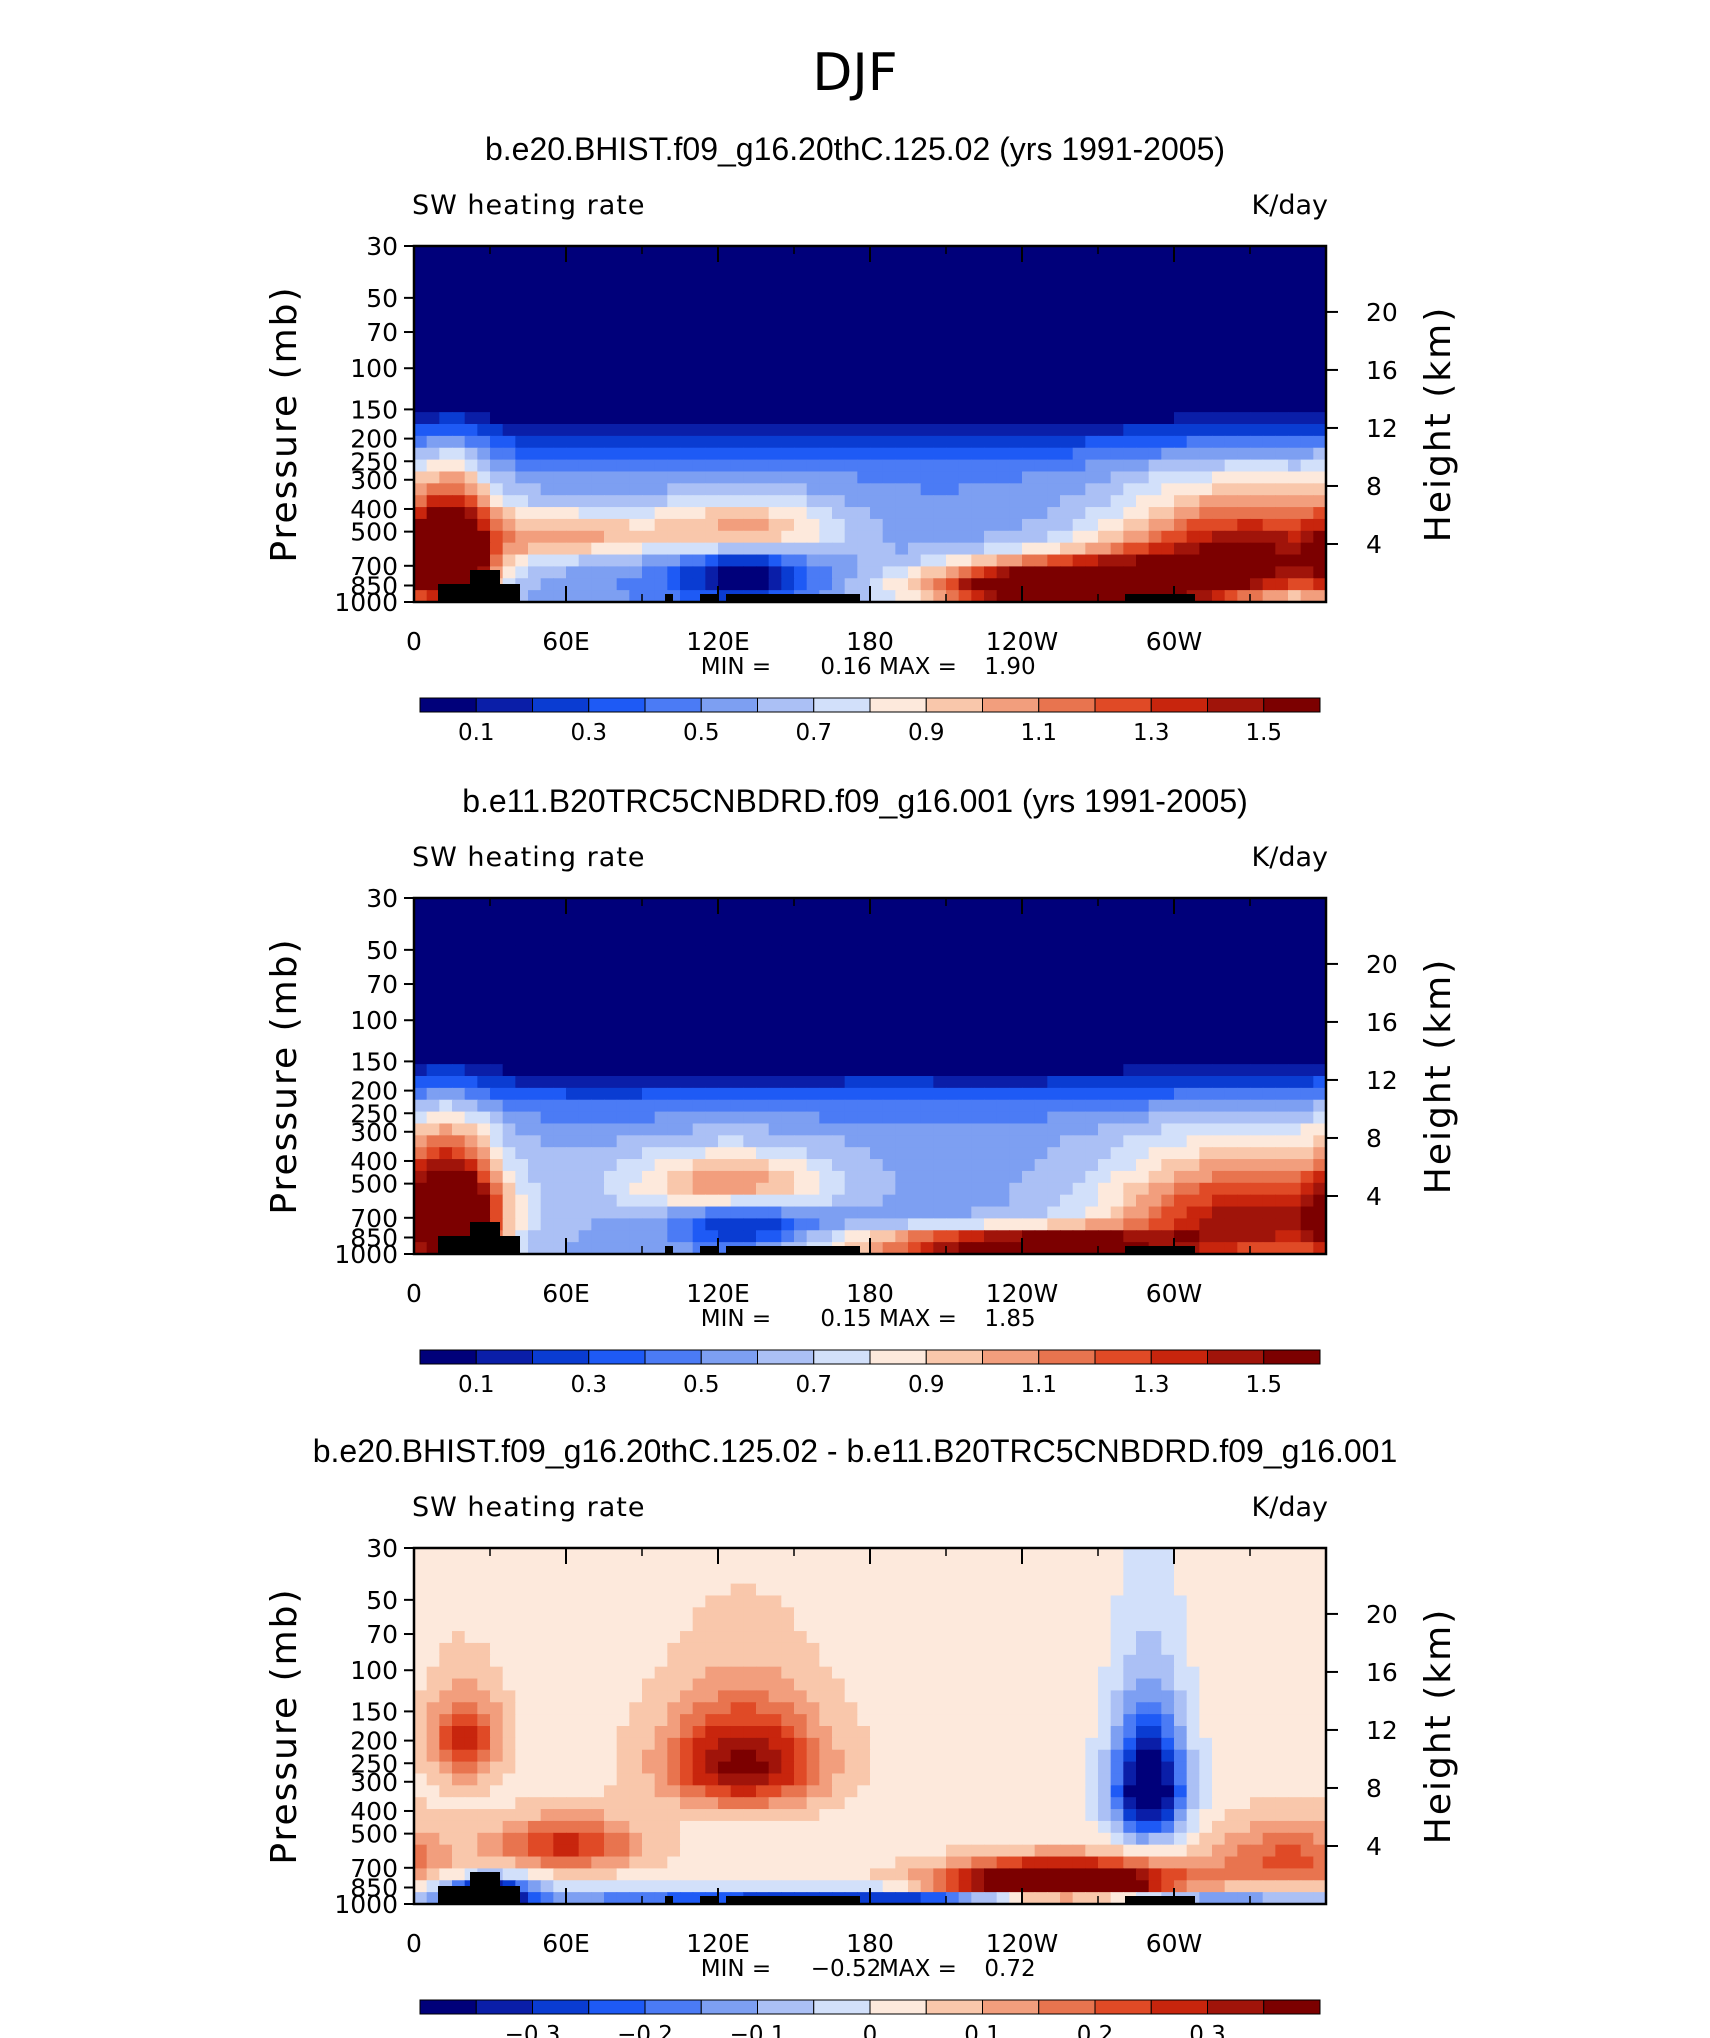 The height and width of the screenshot is (2038, 1710). I want to click on colorbar-label: −0.2, so click(645, 2030).